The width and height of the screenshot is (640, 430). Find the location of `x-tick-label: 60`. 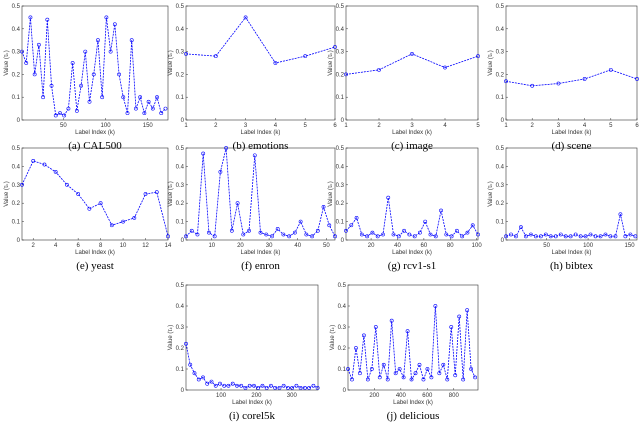

x-tick-label: 60 is located at coordinates (424, 246).